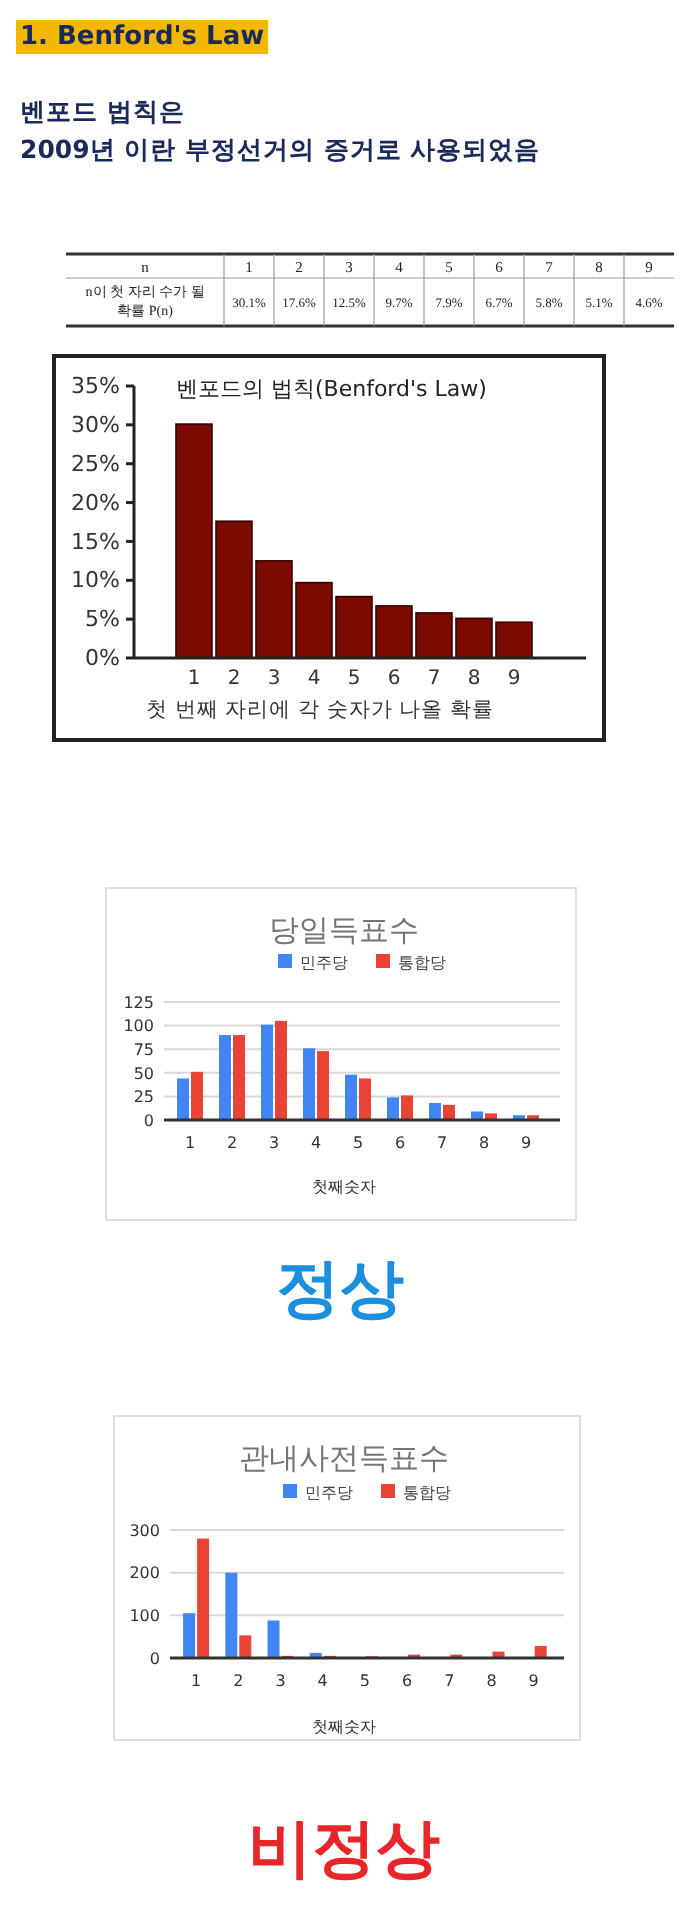  Describe the element at coordinates (95, 425) in the screenshot. I see `y-tick-label: 30%` at that location.